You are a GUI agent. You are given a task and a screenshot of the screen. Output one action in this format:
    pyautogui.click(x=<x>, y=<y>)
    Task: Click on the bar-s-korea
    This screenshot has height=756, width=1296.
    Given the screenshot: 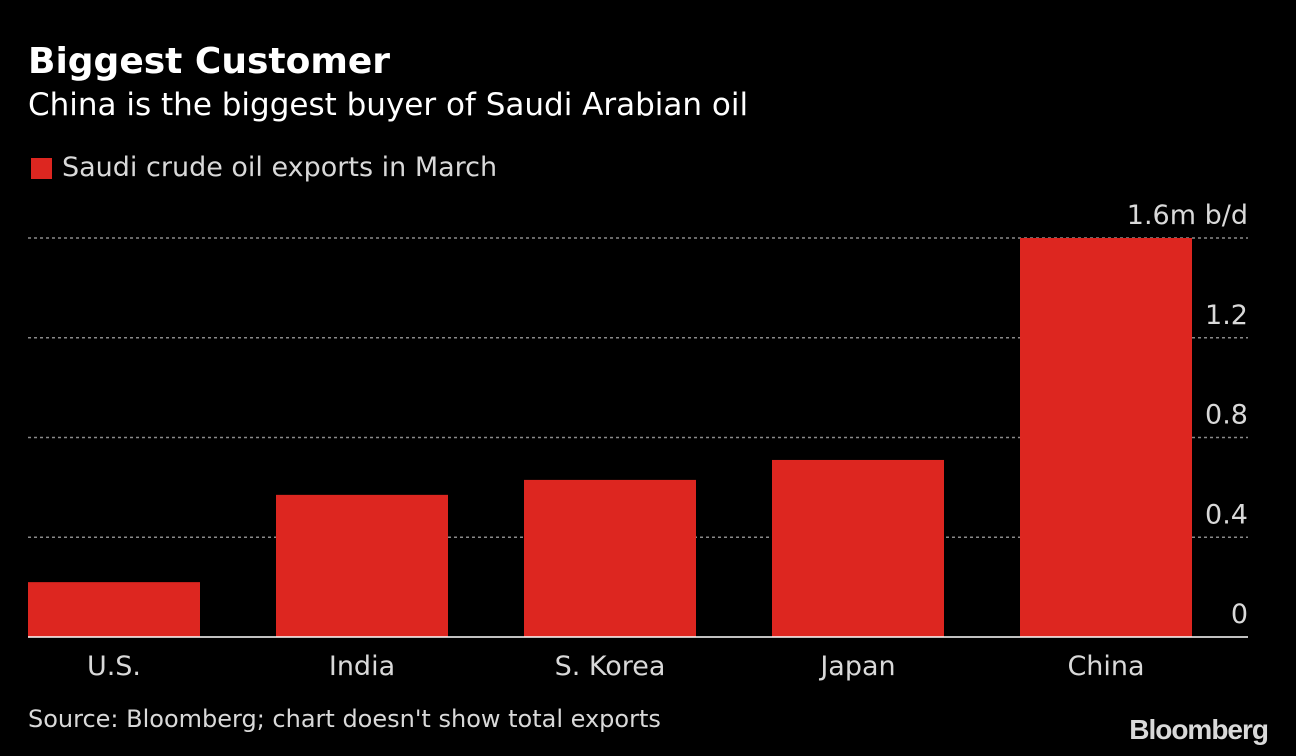 What is the action you would take?
    pyautogui.click(x=610, y=558)
    